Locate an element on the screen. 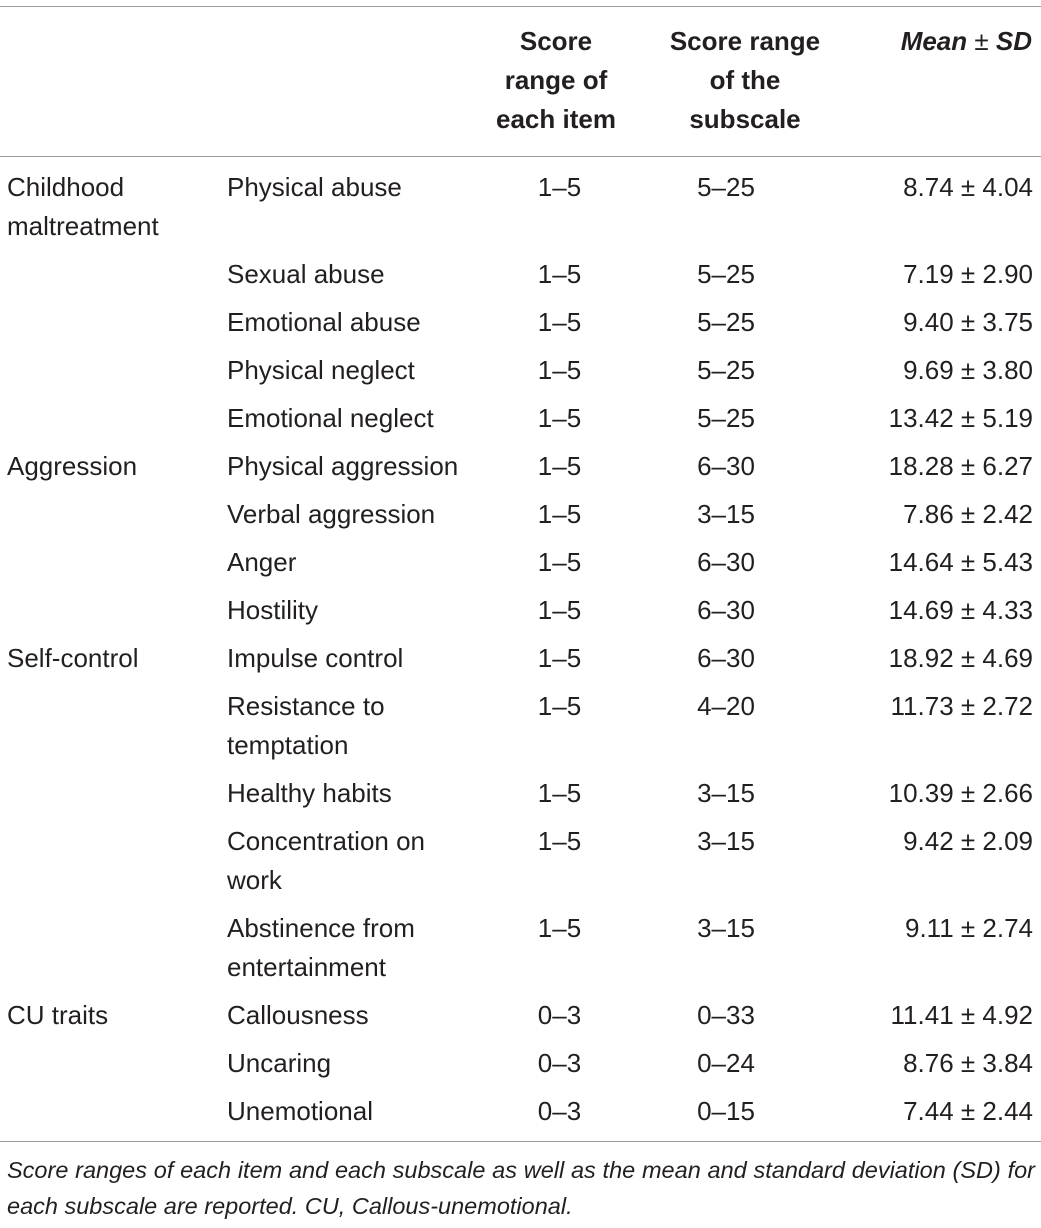 This screenshot has width=1041, height=1228. subscale-cell: Physical abuse is located at coordinates (314, 187).